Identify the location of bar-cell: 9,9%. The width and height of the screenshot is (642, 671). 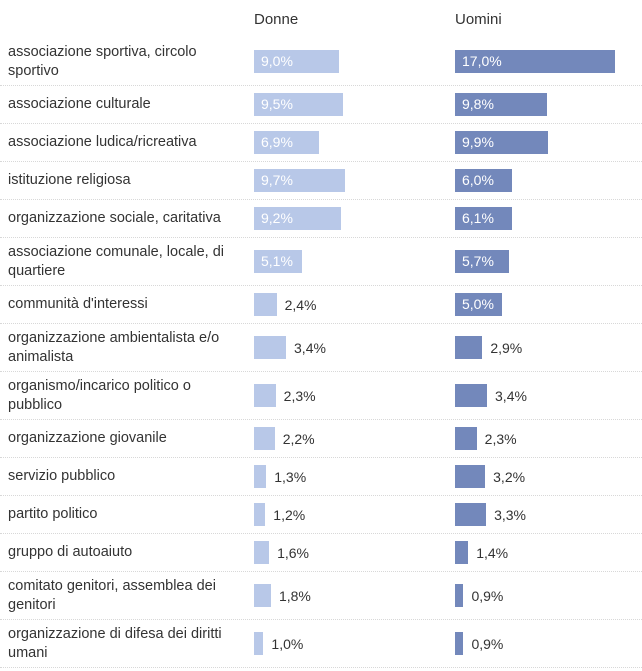
(502, 142).